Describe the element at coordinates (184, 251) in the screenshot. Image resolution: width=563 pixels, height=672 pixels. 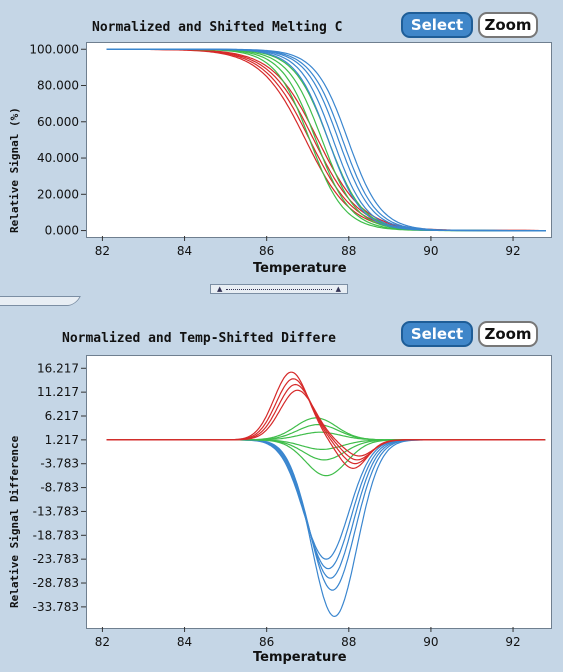
I see `top-x-tick-label: 84` at that location.